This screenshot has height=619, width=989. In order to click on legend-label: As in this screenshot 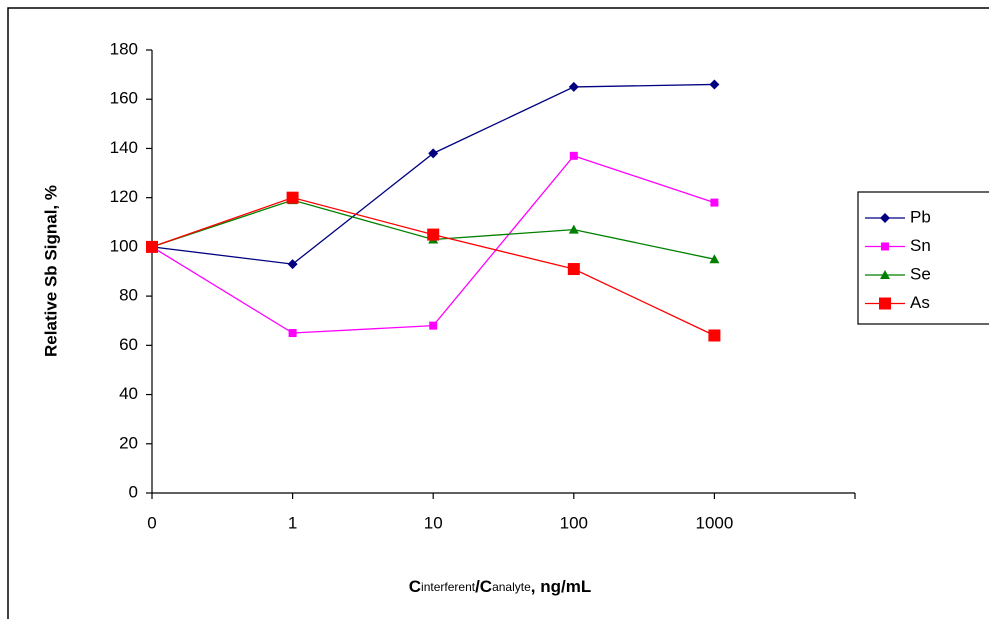, I will do `click(920, 302)`.